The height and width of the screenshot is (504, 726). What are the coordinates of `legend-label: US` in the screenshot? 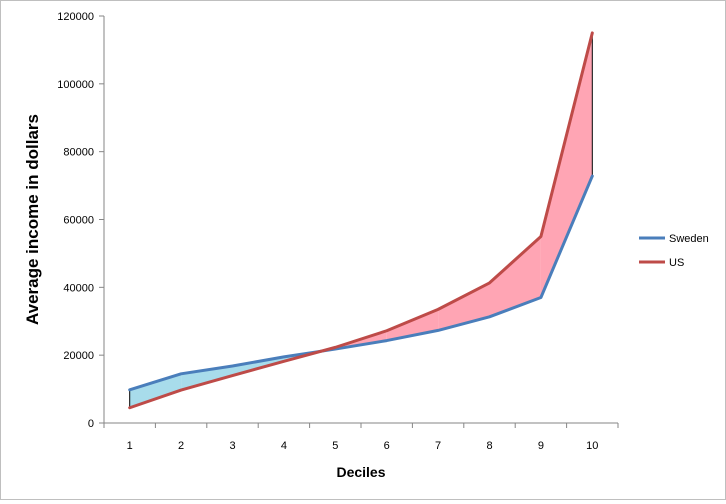 It's located at (676, 263).